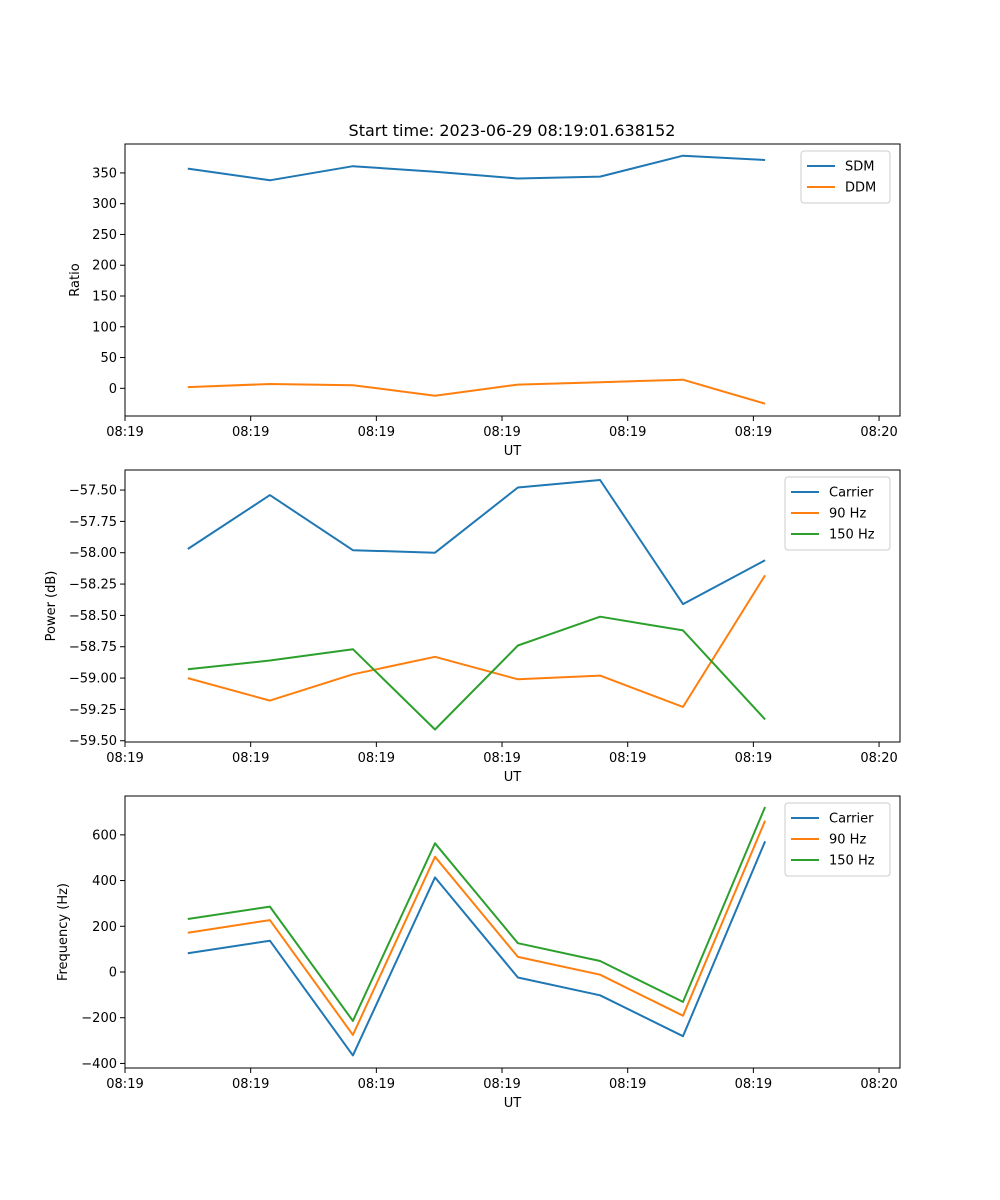 The image size is (1000, 1200). I want to click on y-tick-label: −58.75, so click(93, 647).